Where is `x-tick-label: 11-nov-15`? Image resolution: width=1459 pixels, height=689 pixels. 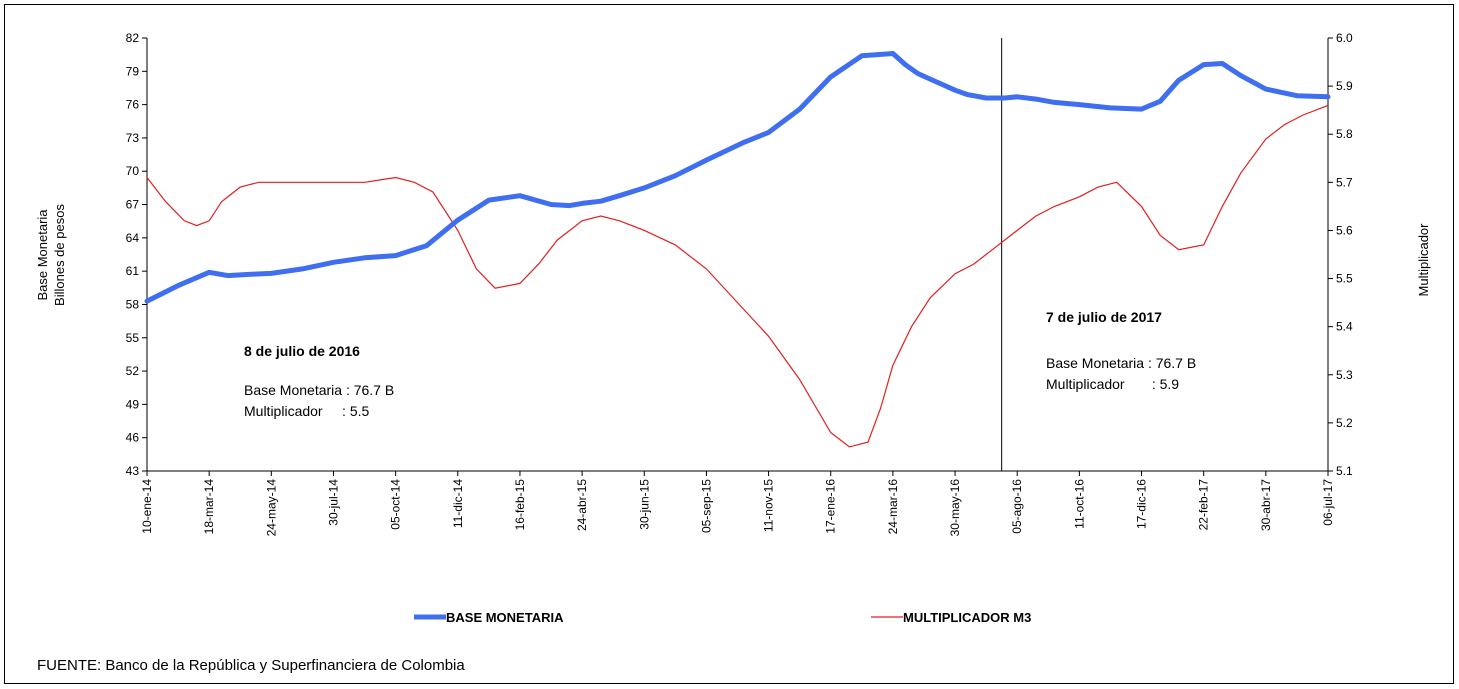 x-tick-label: 11-nov-15 is located at coordinates (769, 505).